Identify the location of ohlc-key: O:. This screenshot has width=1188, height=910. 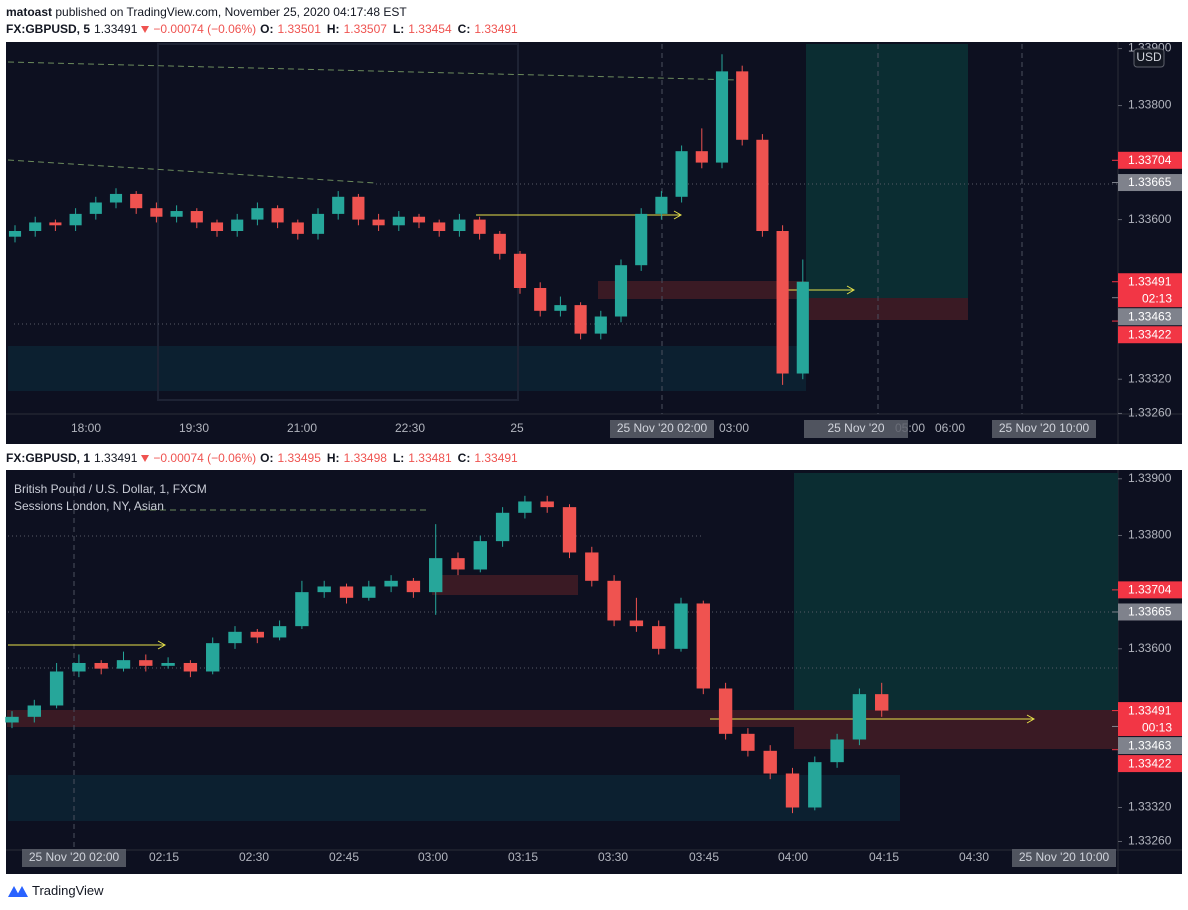
(267, 29).